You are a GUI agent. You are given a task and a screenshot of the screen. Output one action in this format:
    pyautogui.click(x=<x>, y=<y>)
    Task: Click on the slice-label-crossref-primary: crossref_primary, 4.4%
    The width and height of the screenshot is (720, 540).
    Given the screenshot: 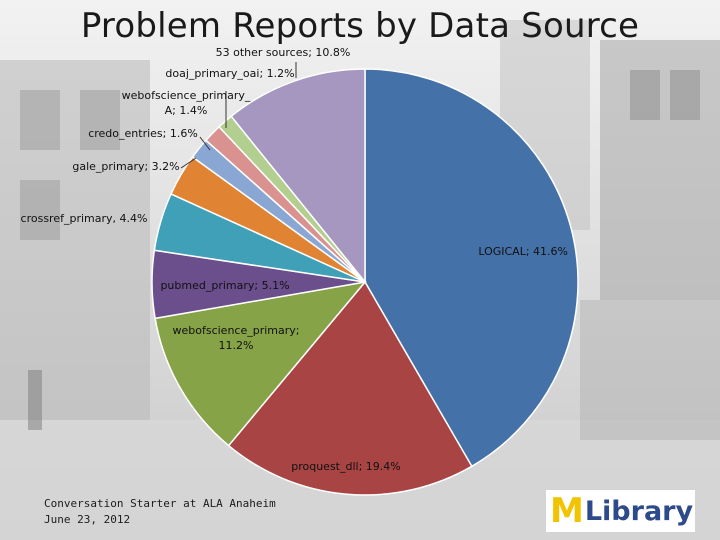 What is the action you would take?
    pyautogui.click(x=84, y=218)
    